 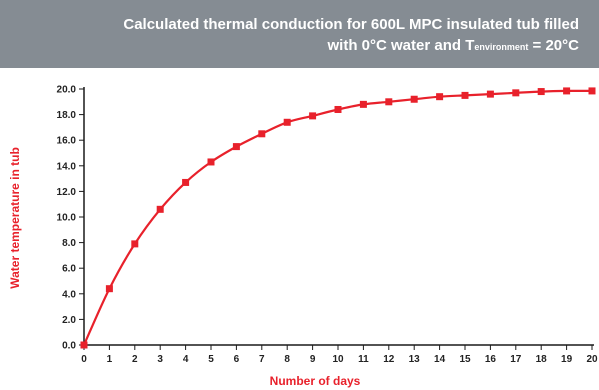 What do you see at coordinates (211, 359) in the screenshot?
I see `x-tick-label: 5` at bounding box center [211, 359].